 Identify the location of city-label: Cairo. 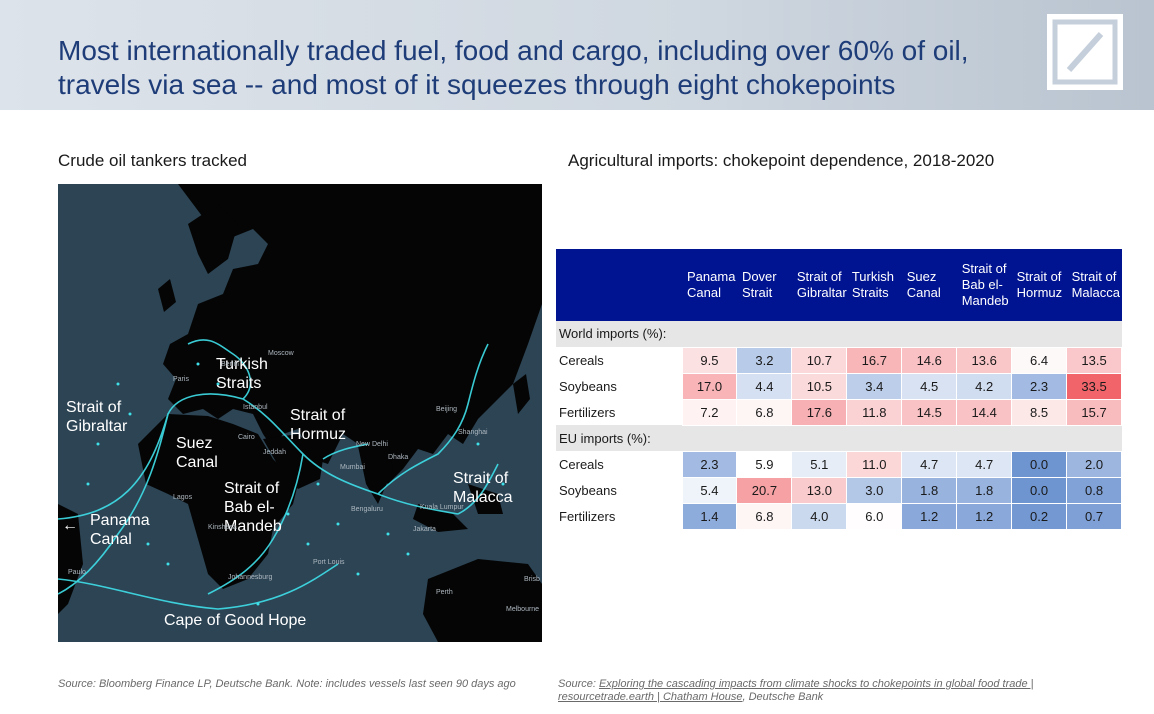
(246, 437).